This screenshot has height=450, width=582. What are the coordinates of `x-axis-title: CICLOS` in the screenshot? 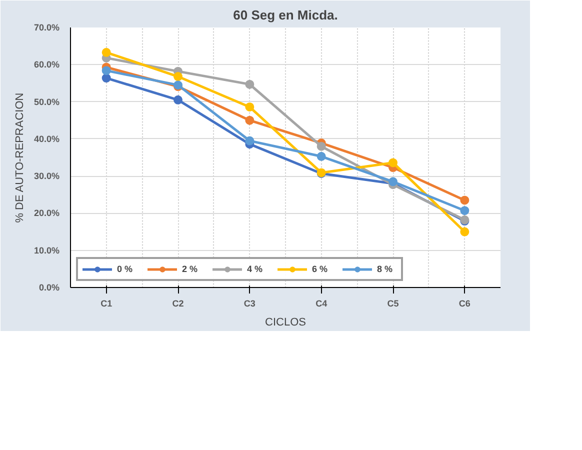 It's located at (285, 322).